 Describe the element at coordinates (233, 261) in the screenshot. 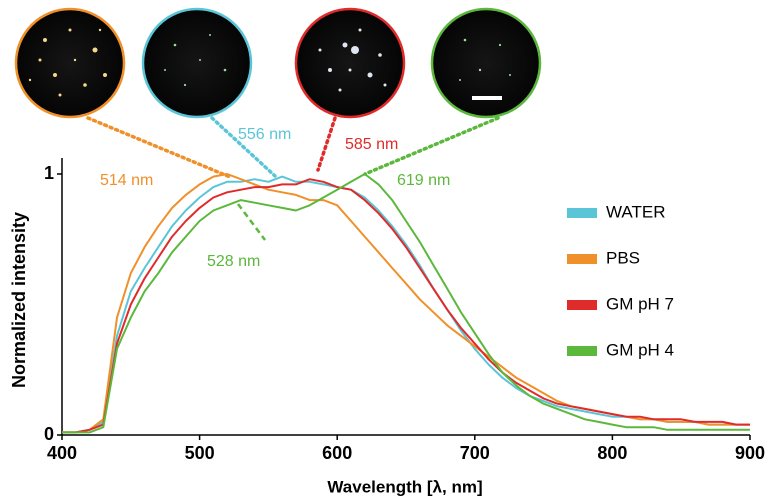

I see `annotation: 528 nm` at that location.